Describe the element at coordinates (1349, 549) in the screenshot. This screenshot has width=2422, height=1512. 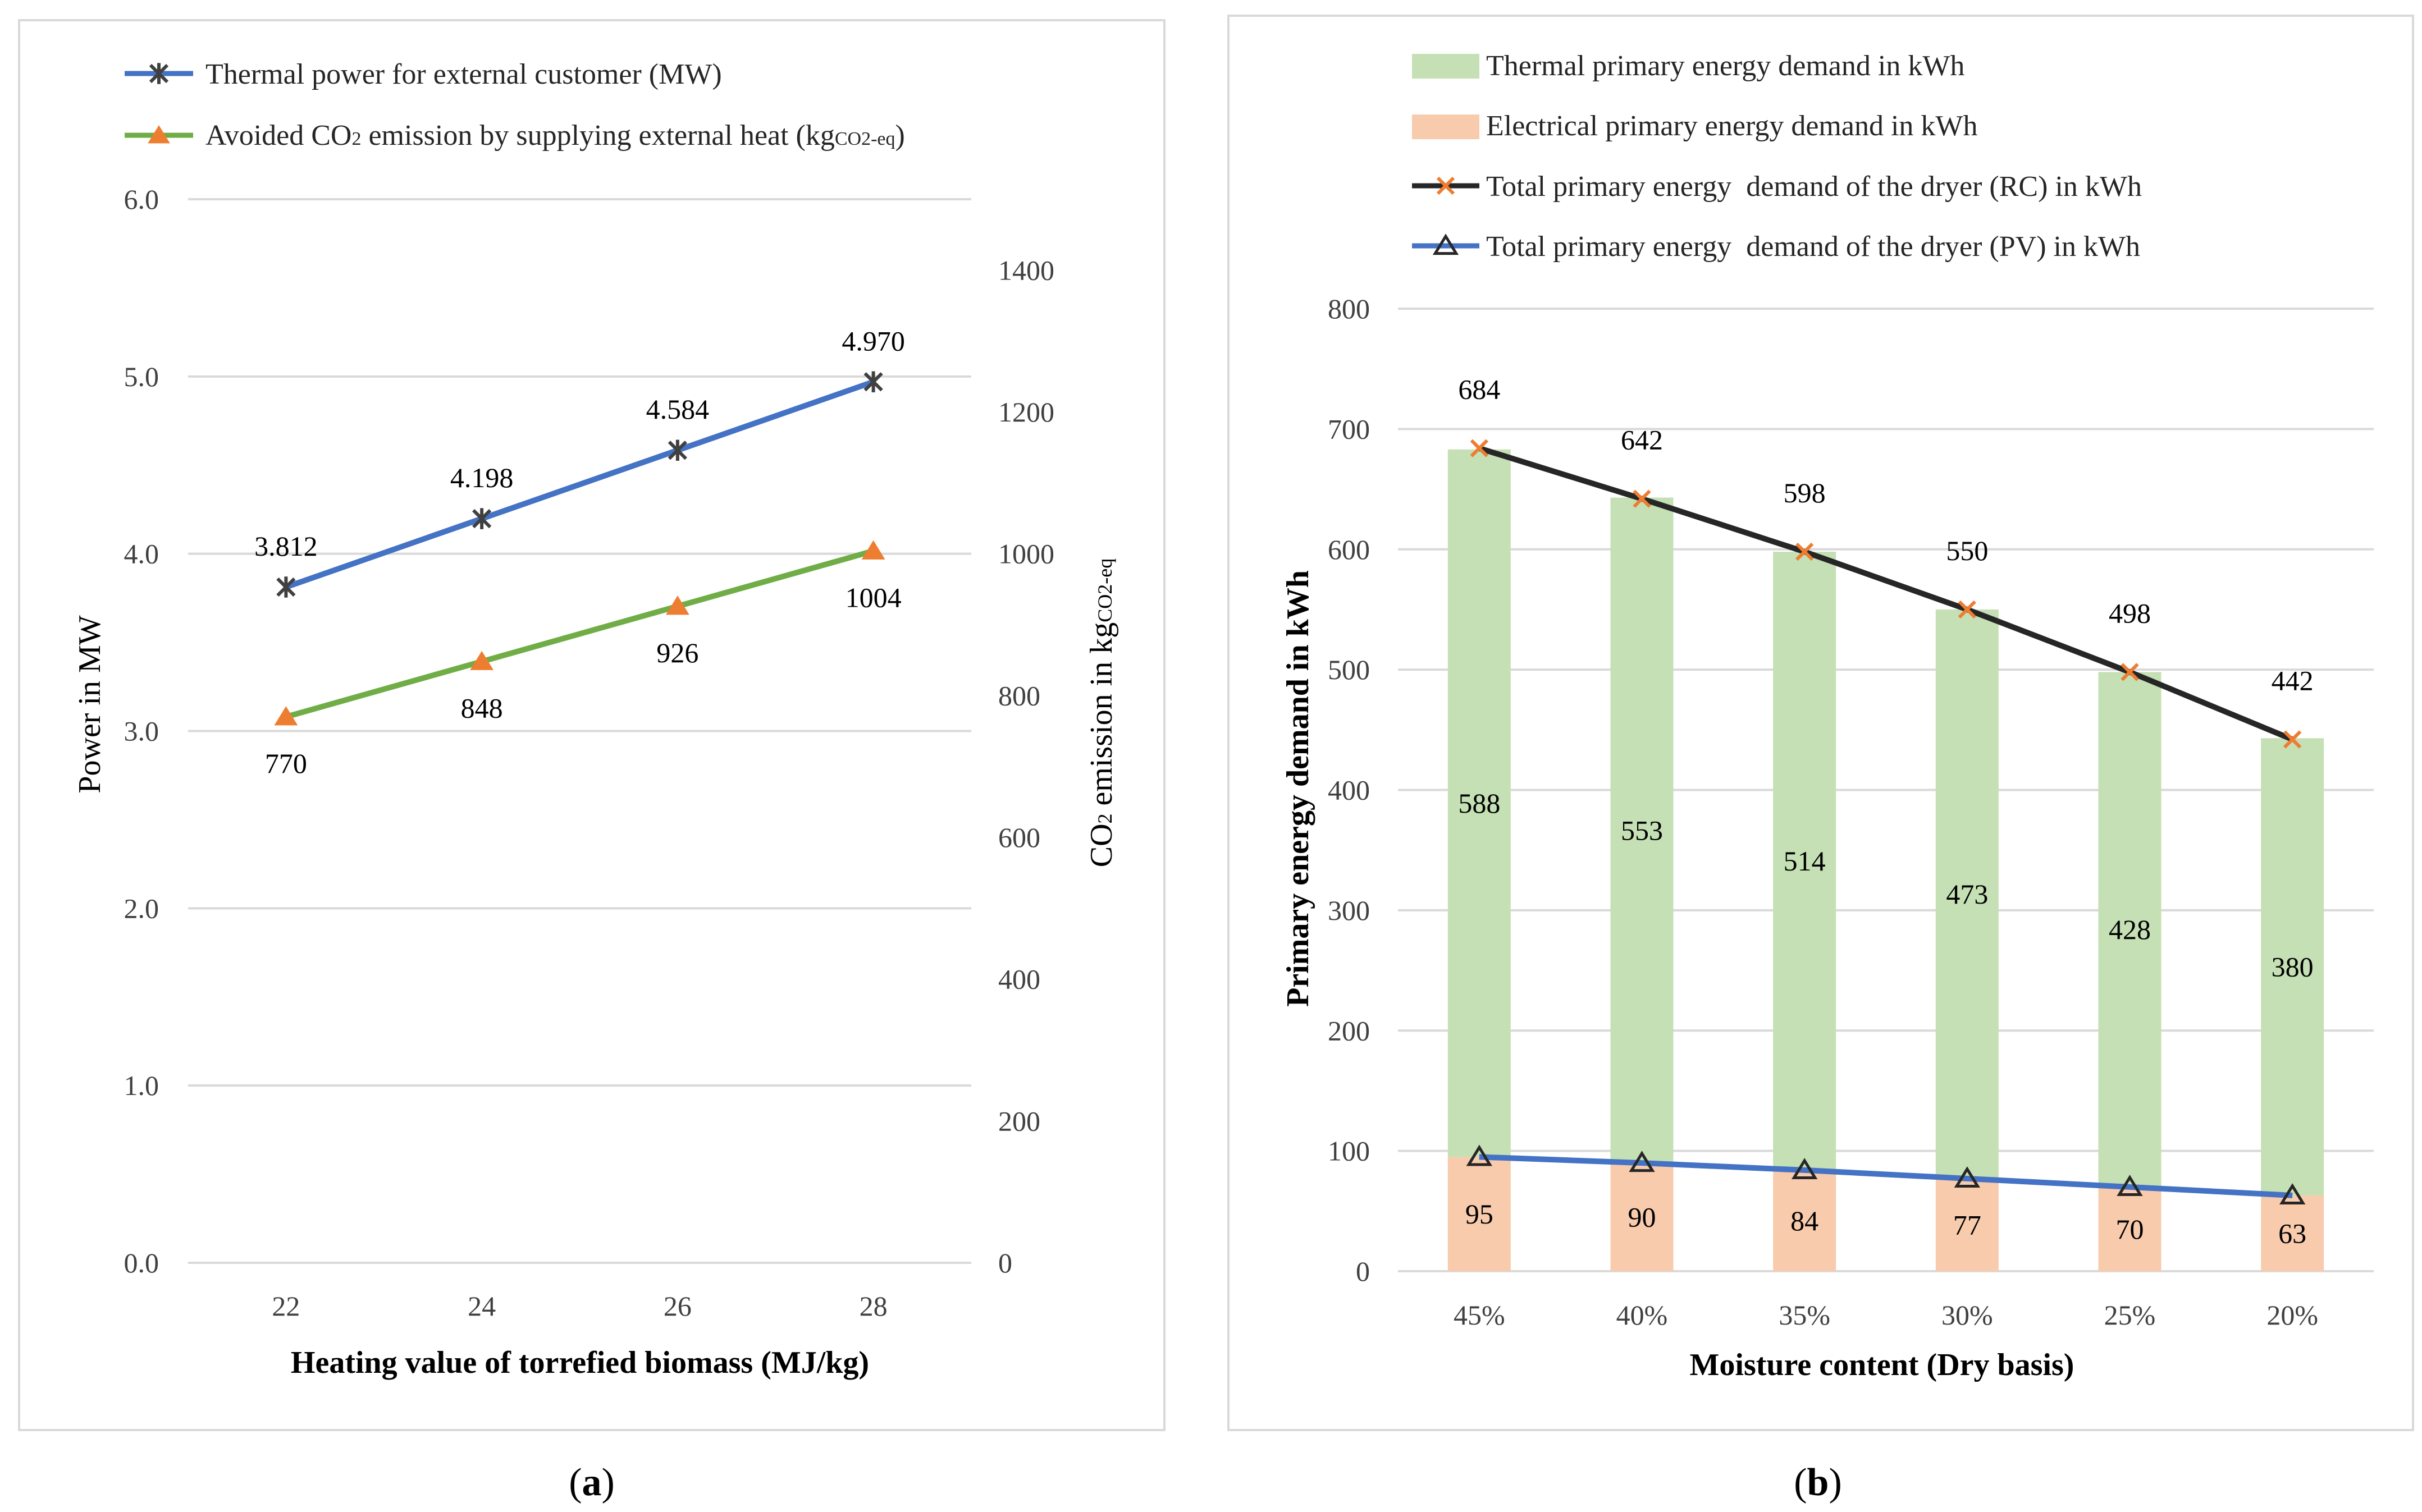
I see `y-tick-label: 600` at that location.